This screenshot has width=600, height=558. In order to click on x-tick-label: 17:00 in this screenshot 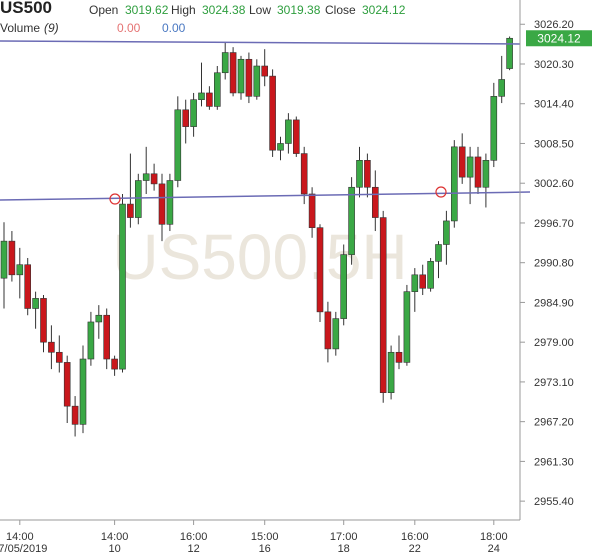, I will do `click(344, 537)`.